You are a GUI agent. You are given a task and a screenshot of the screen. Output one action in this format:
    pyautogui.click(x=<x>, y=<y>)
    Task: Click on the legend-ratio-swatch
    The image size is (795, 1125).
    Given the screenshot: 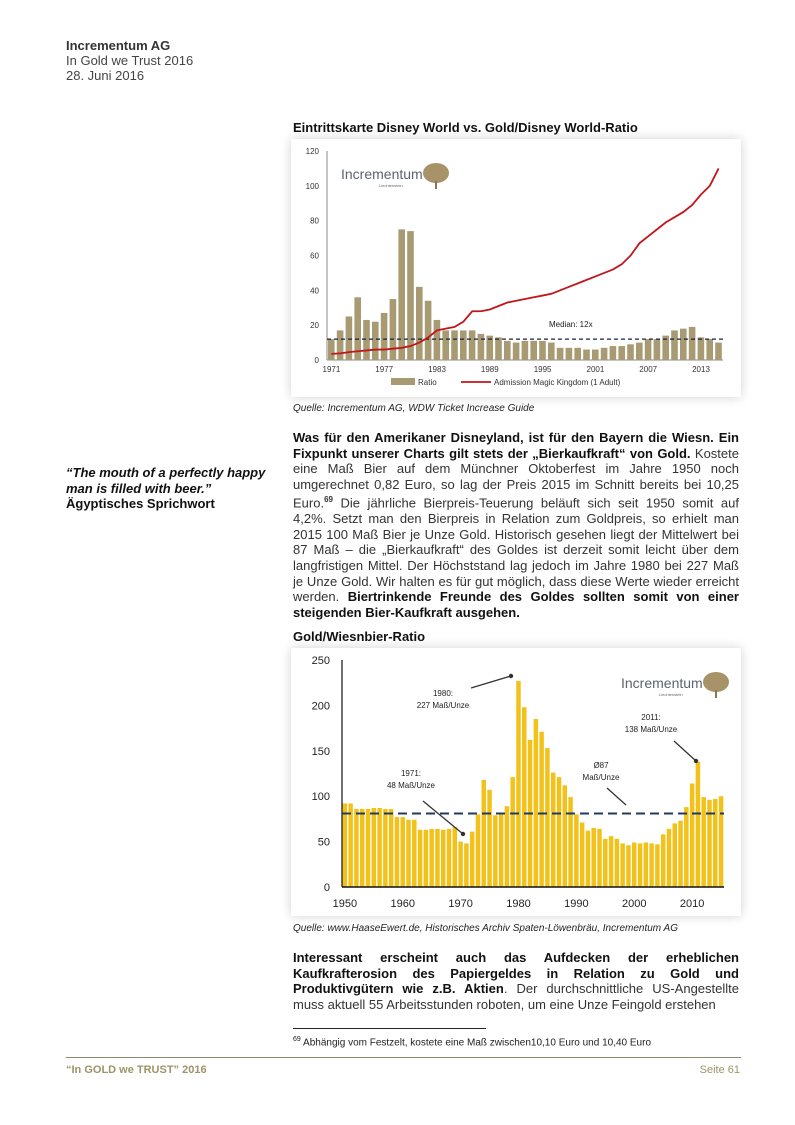 What is the action you would take?
    pyautogui.click(x=403, y=381)
    